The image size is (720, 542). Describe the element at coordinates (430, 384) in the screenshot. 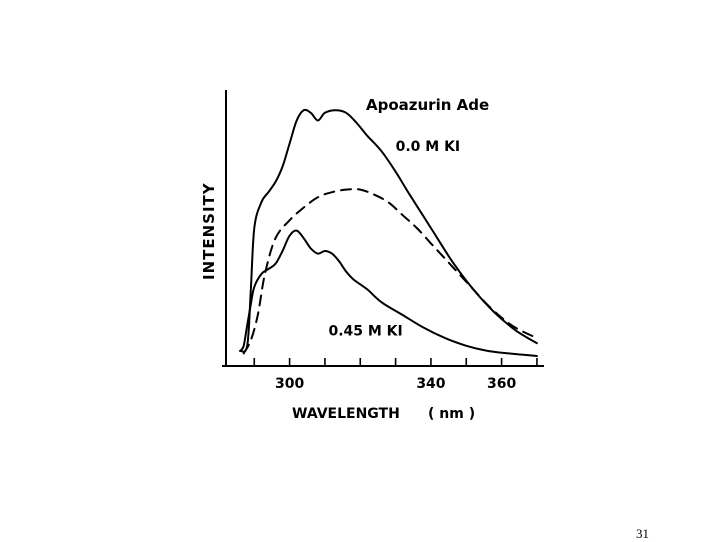

I see `x-tick-label-340: 340` at that location.